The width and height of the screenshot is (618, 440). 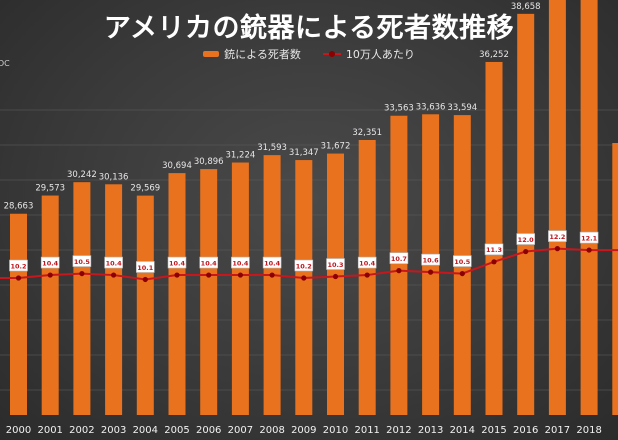 I want to click on line-value-label: 10.7, so click(x=399, y=259).